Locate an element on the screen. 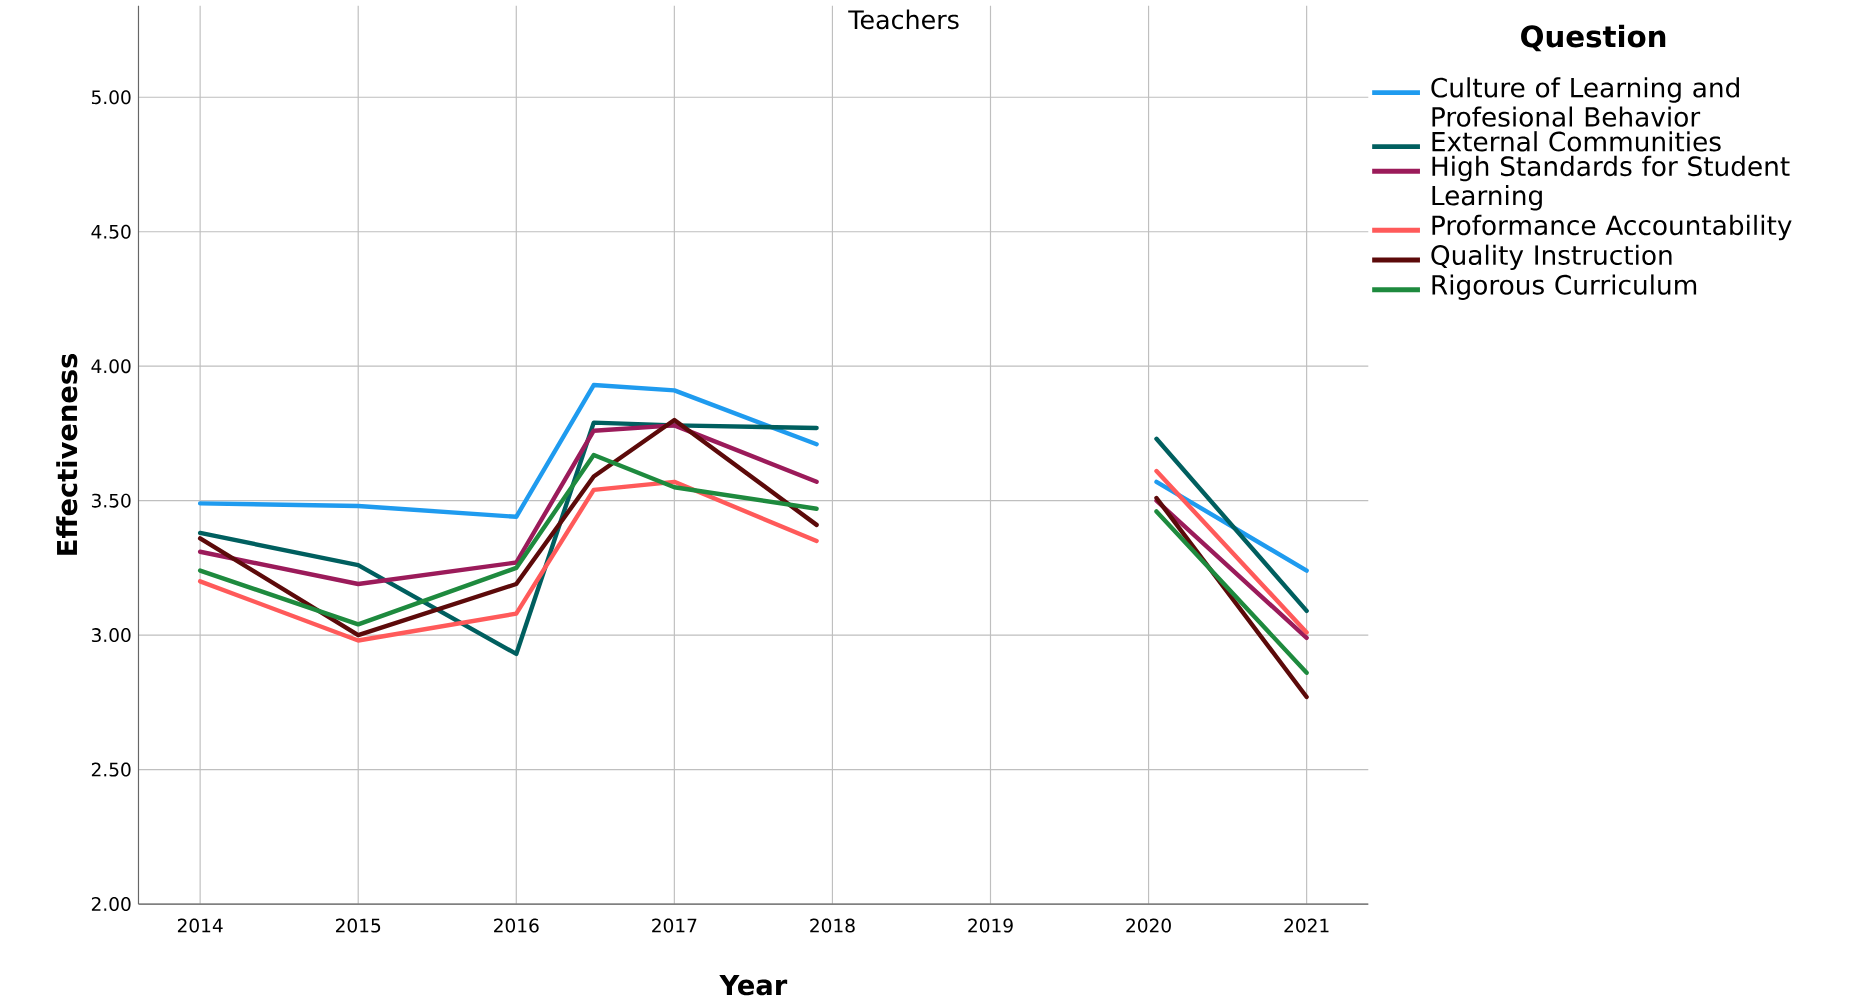 The image size is (1859, 1007). y-tick-label: 5.00 is located at coordinates (111, 97).